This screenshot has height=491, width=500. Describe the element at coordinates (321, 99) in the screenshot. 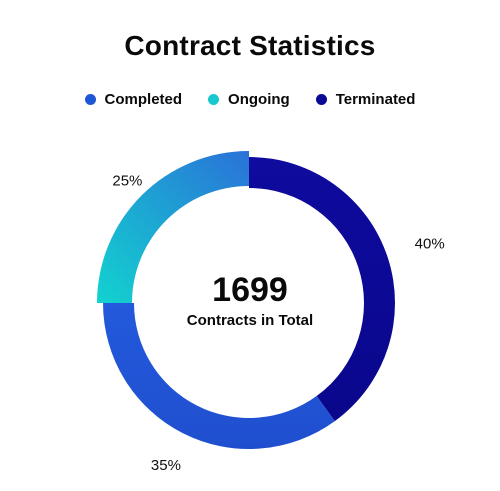

I see `legend-dot-terminated` at that location.